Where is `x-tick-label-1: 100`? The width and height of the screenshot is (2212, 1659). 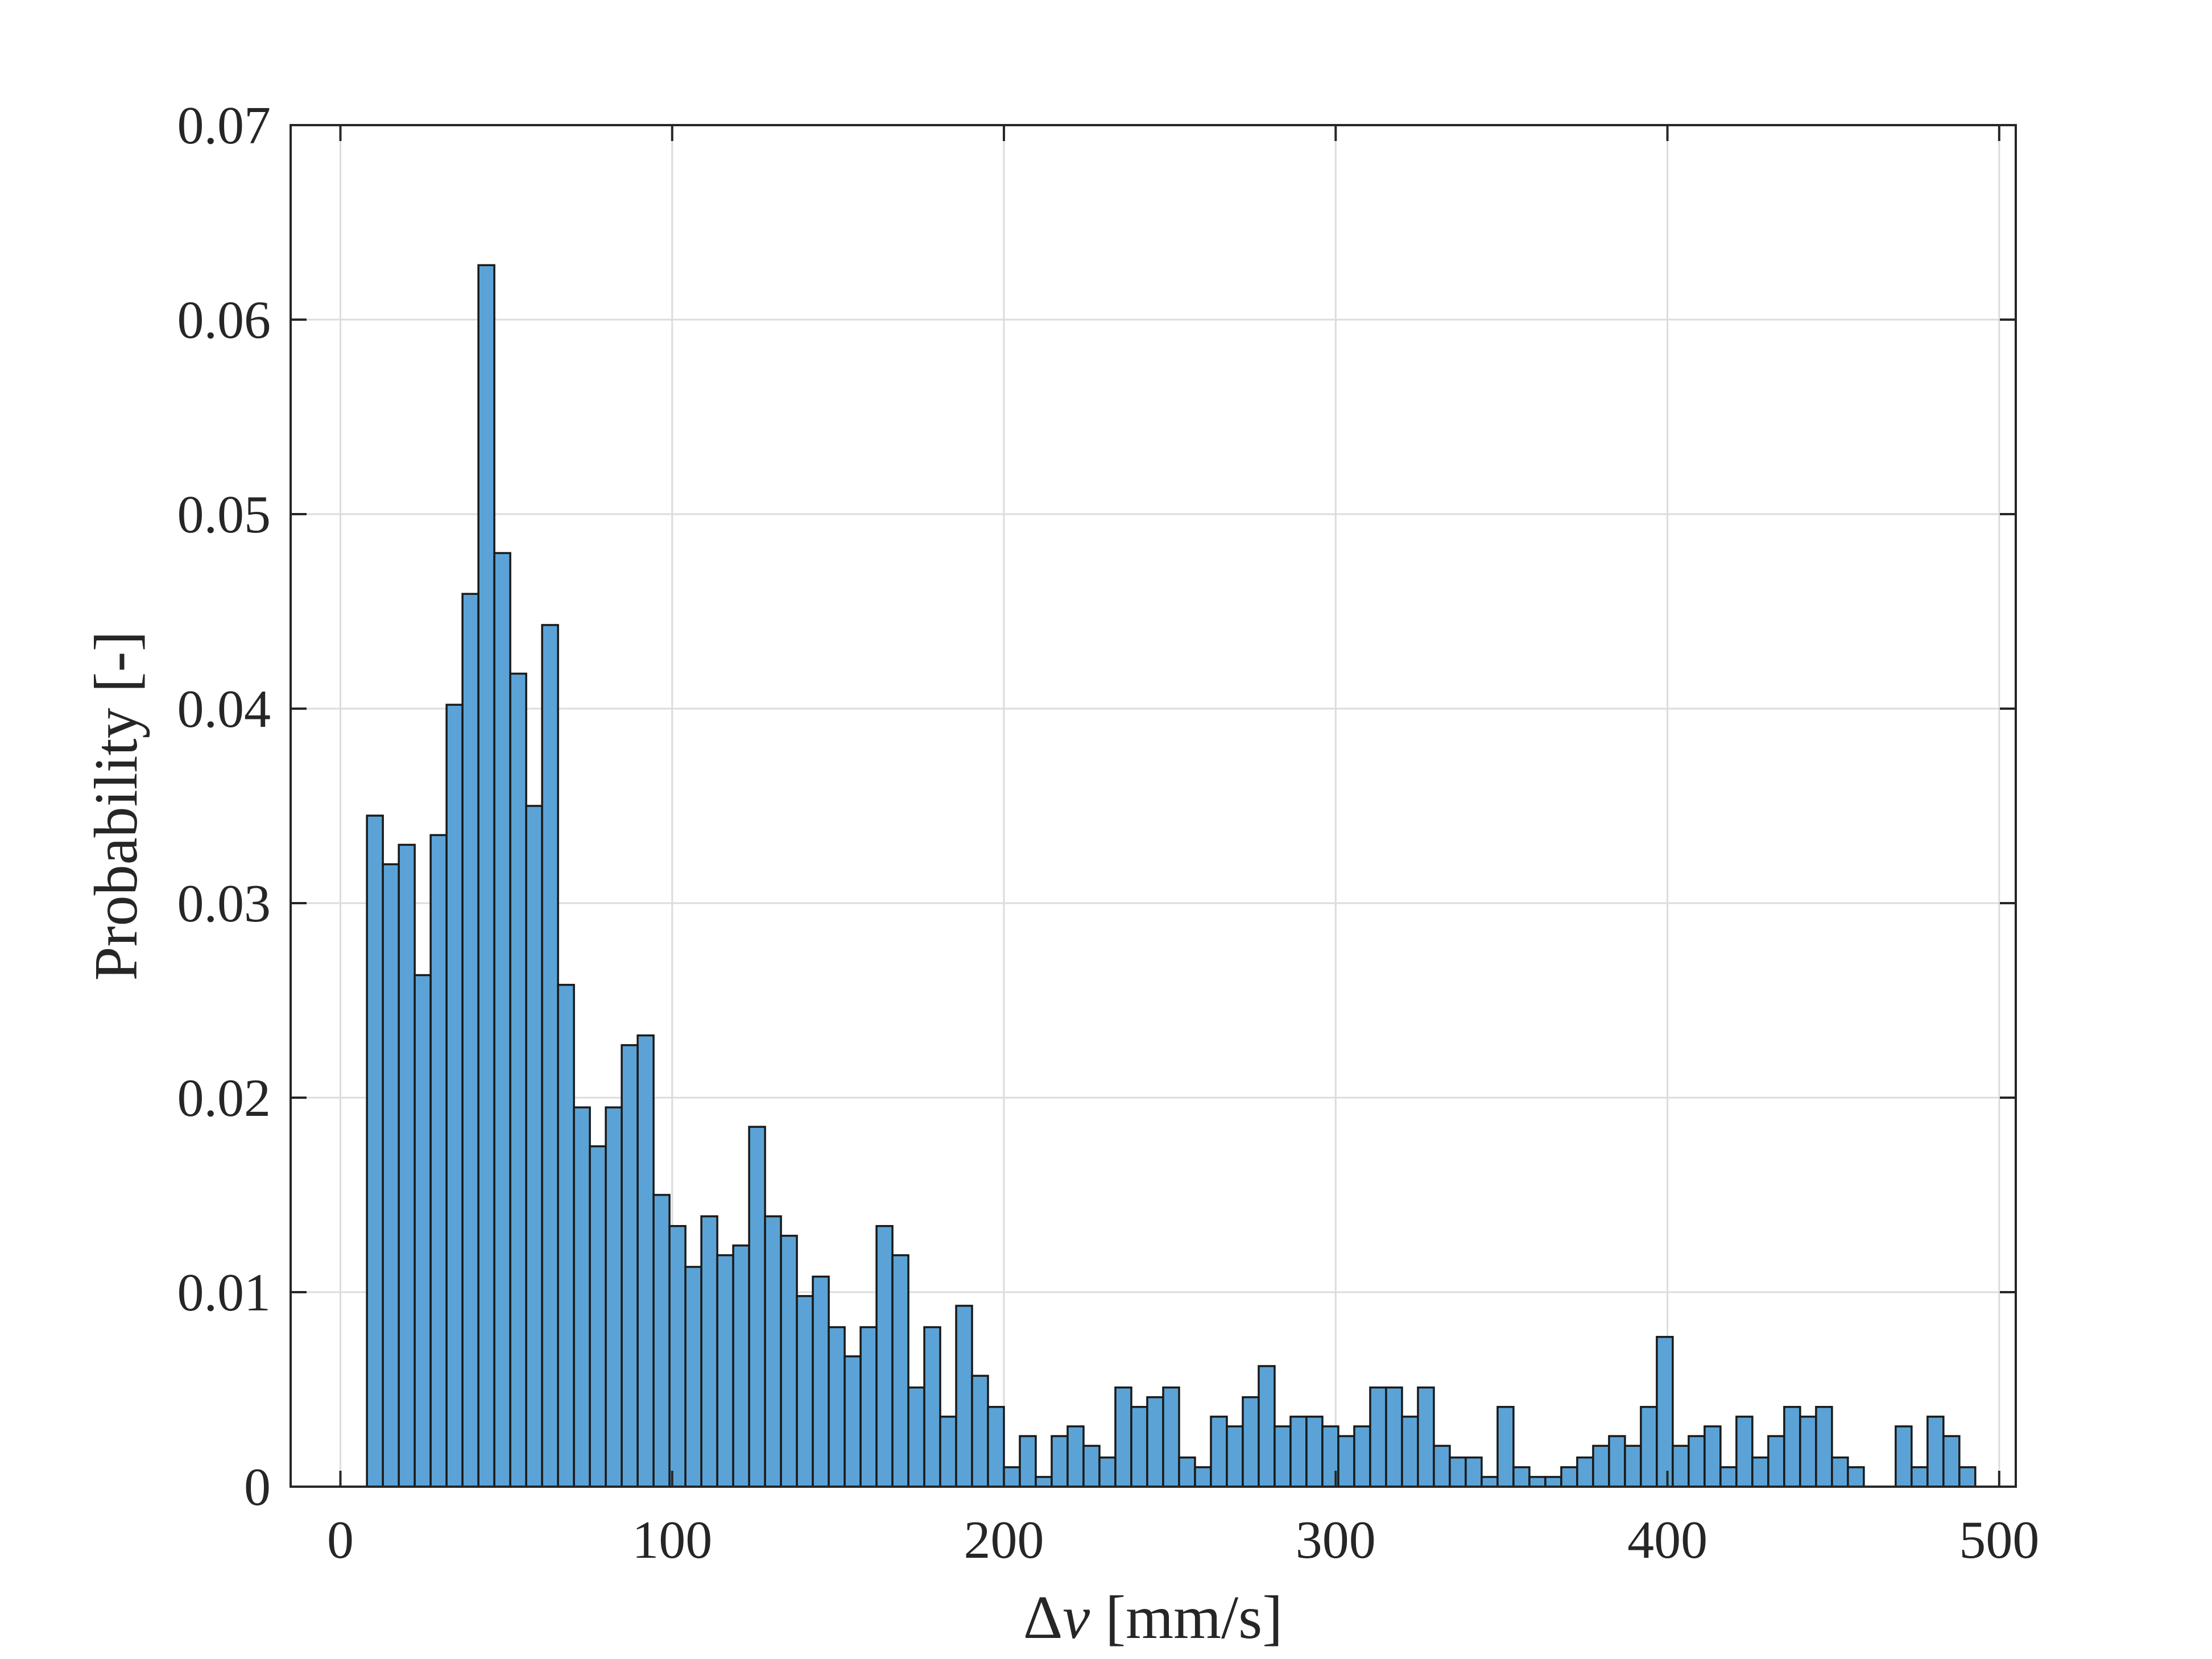 x-tick-label-1: 100 is located at coordinates (672, 1541).